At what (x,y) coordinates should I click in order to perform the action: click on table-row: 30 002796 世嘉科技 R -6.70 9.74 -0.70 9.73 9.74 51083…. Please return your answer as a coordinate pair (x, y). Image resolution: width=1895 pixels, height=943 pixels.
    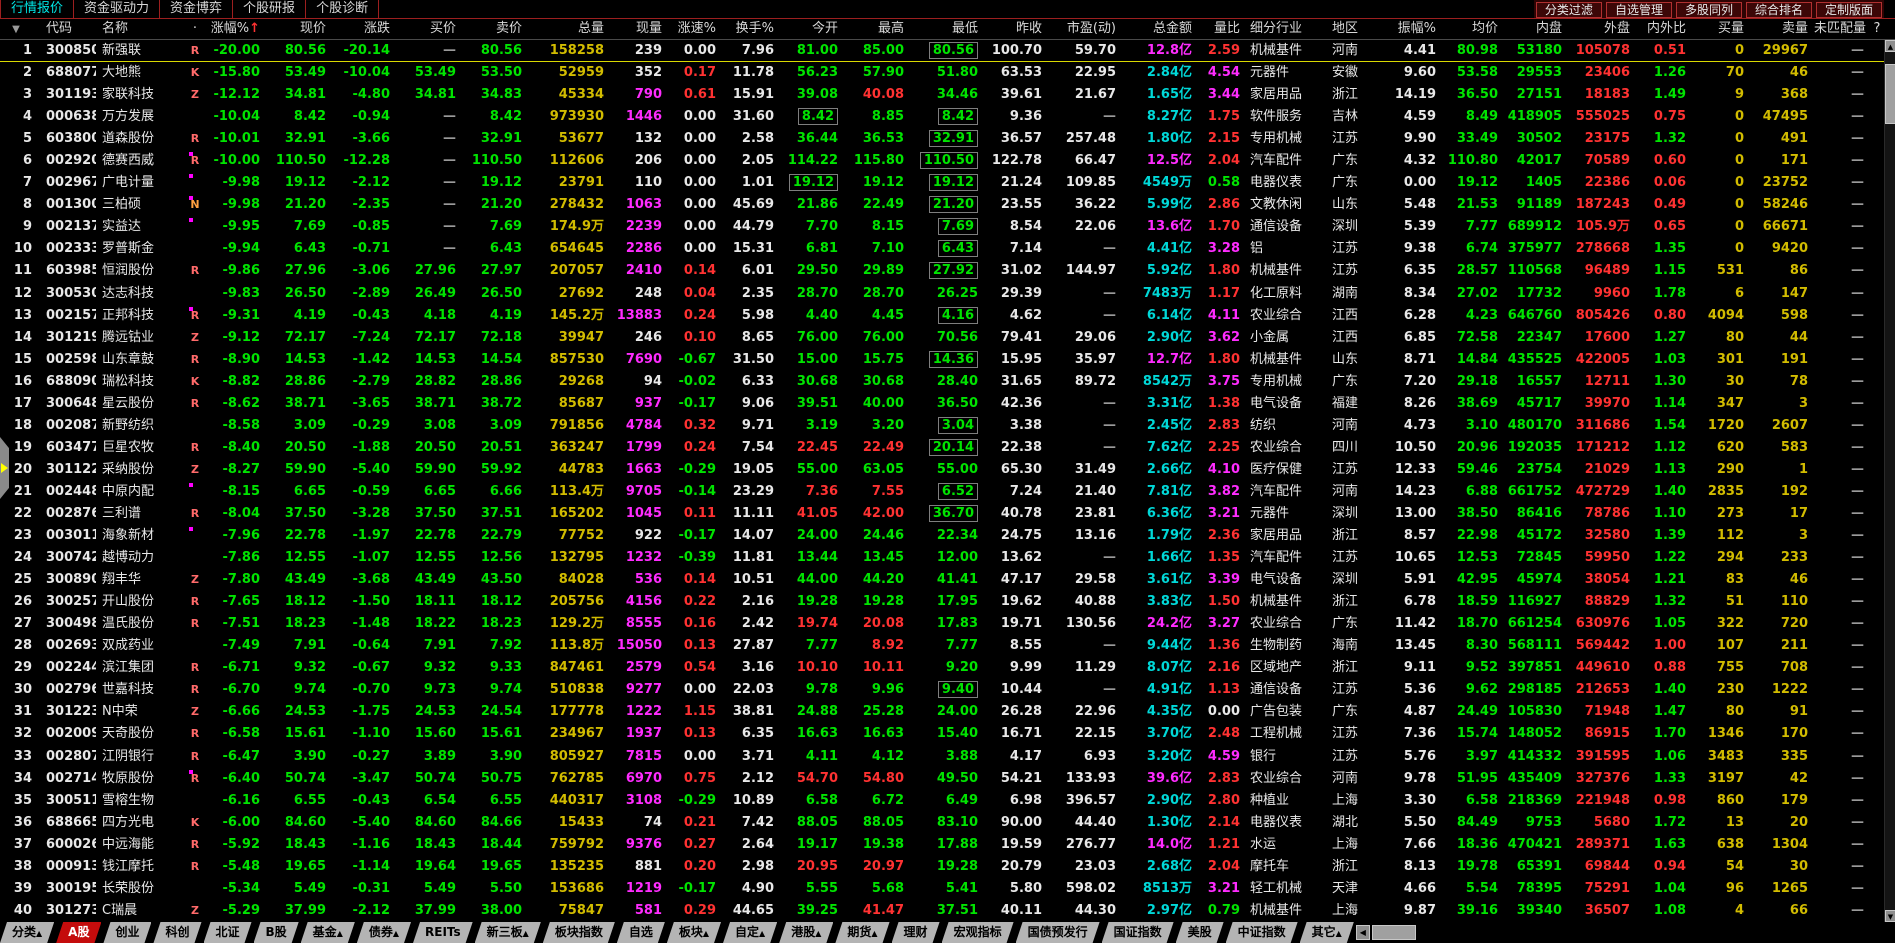
    Looking at the image, I should click on (942, 690).